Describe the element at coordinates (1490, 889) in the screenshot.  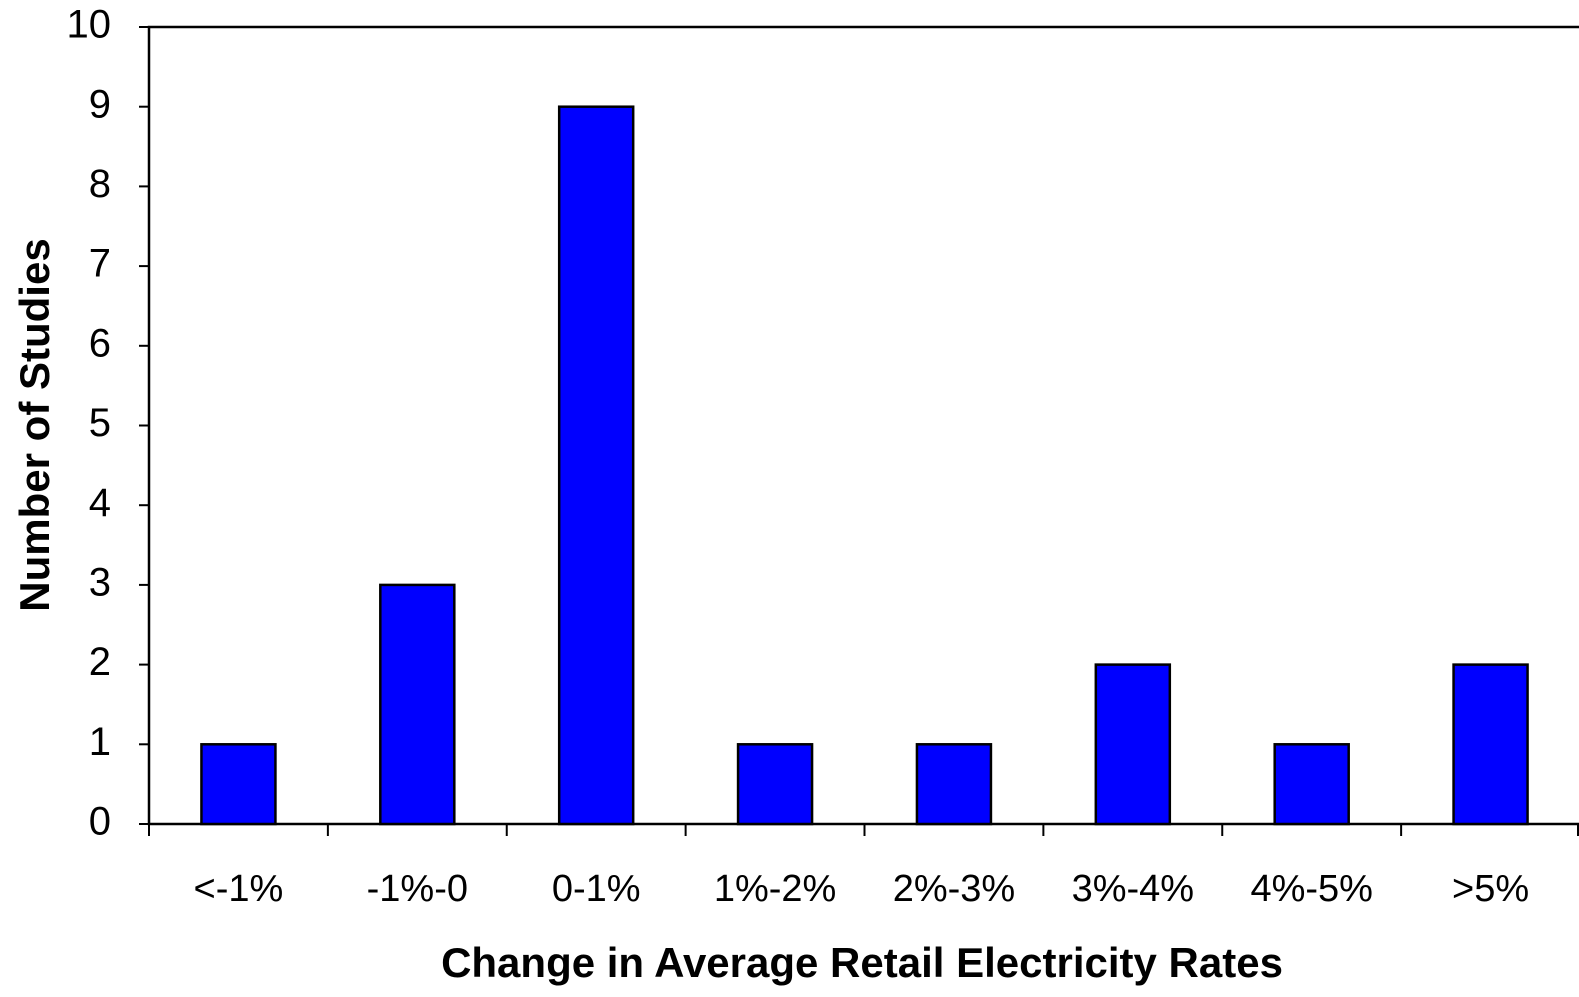
I see `x-tick-label: >5%` at that location.